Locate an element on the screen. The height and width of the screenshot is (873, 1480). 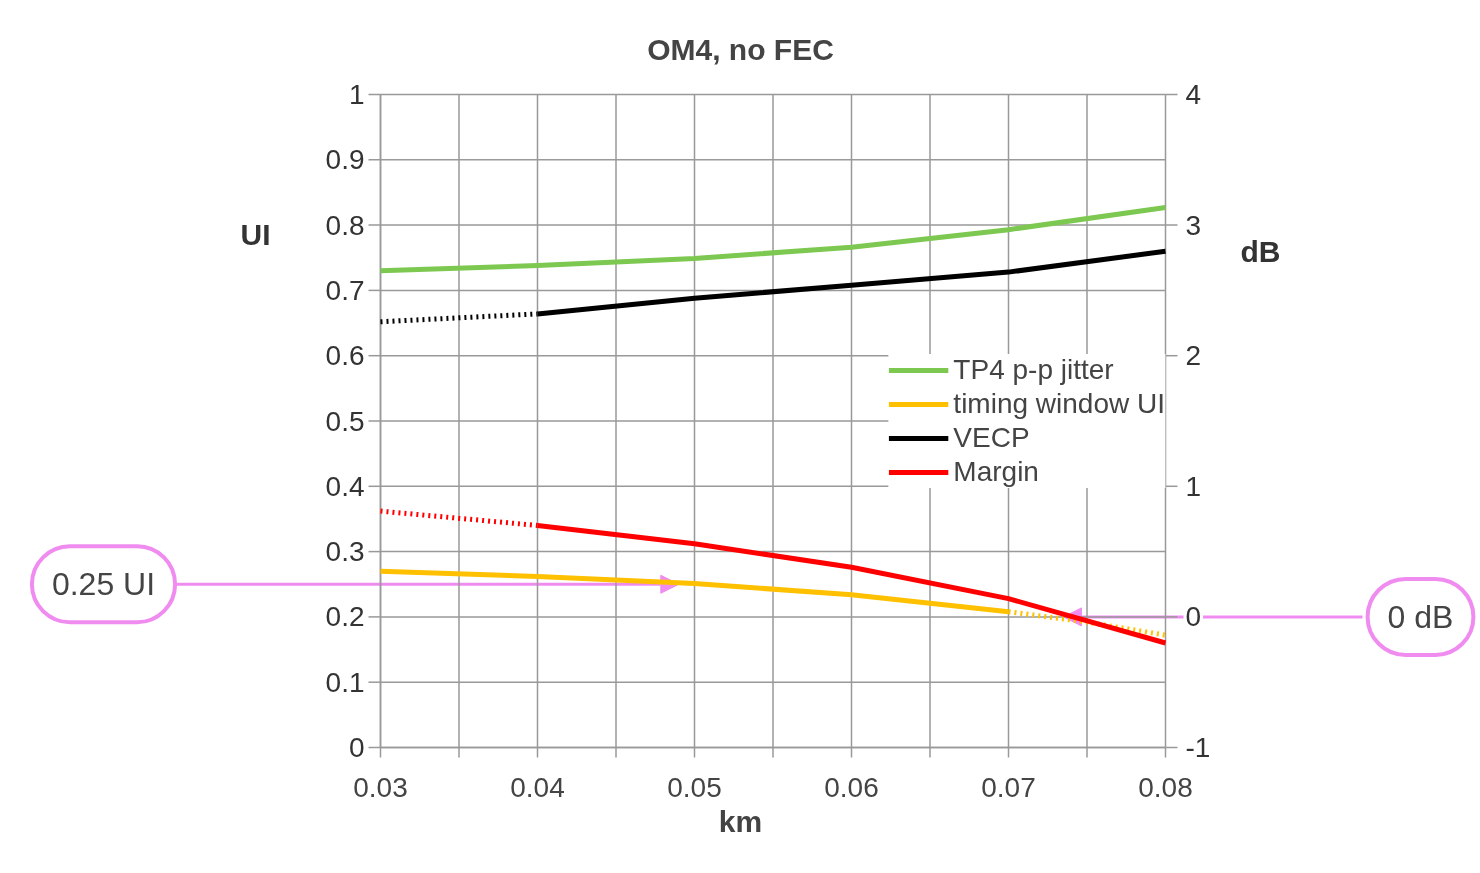
y-tick-label: 0.4 is located at coordinates (345, 486).